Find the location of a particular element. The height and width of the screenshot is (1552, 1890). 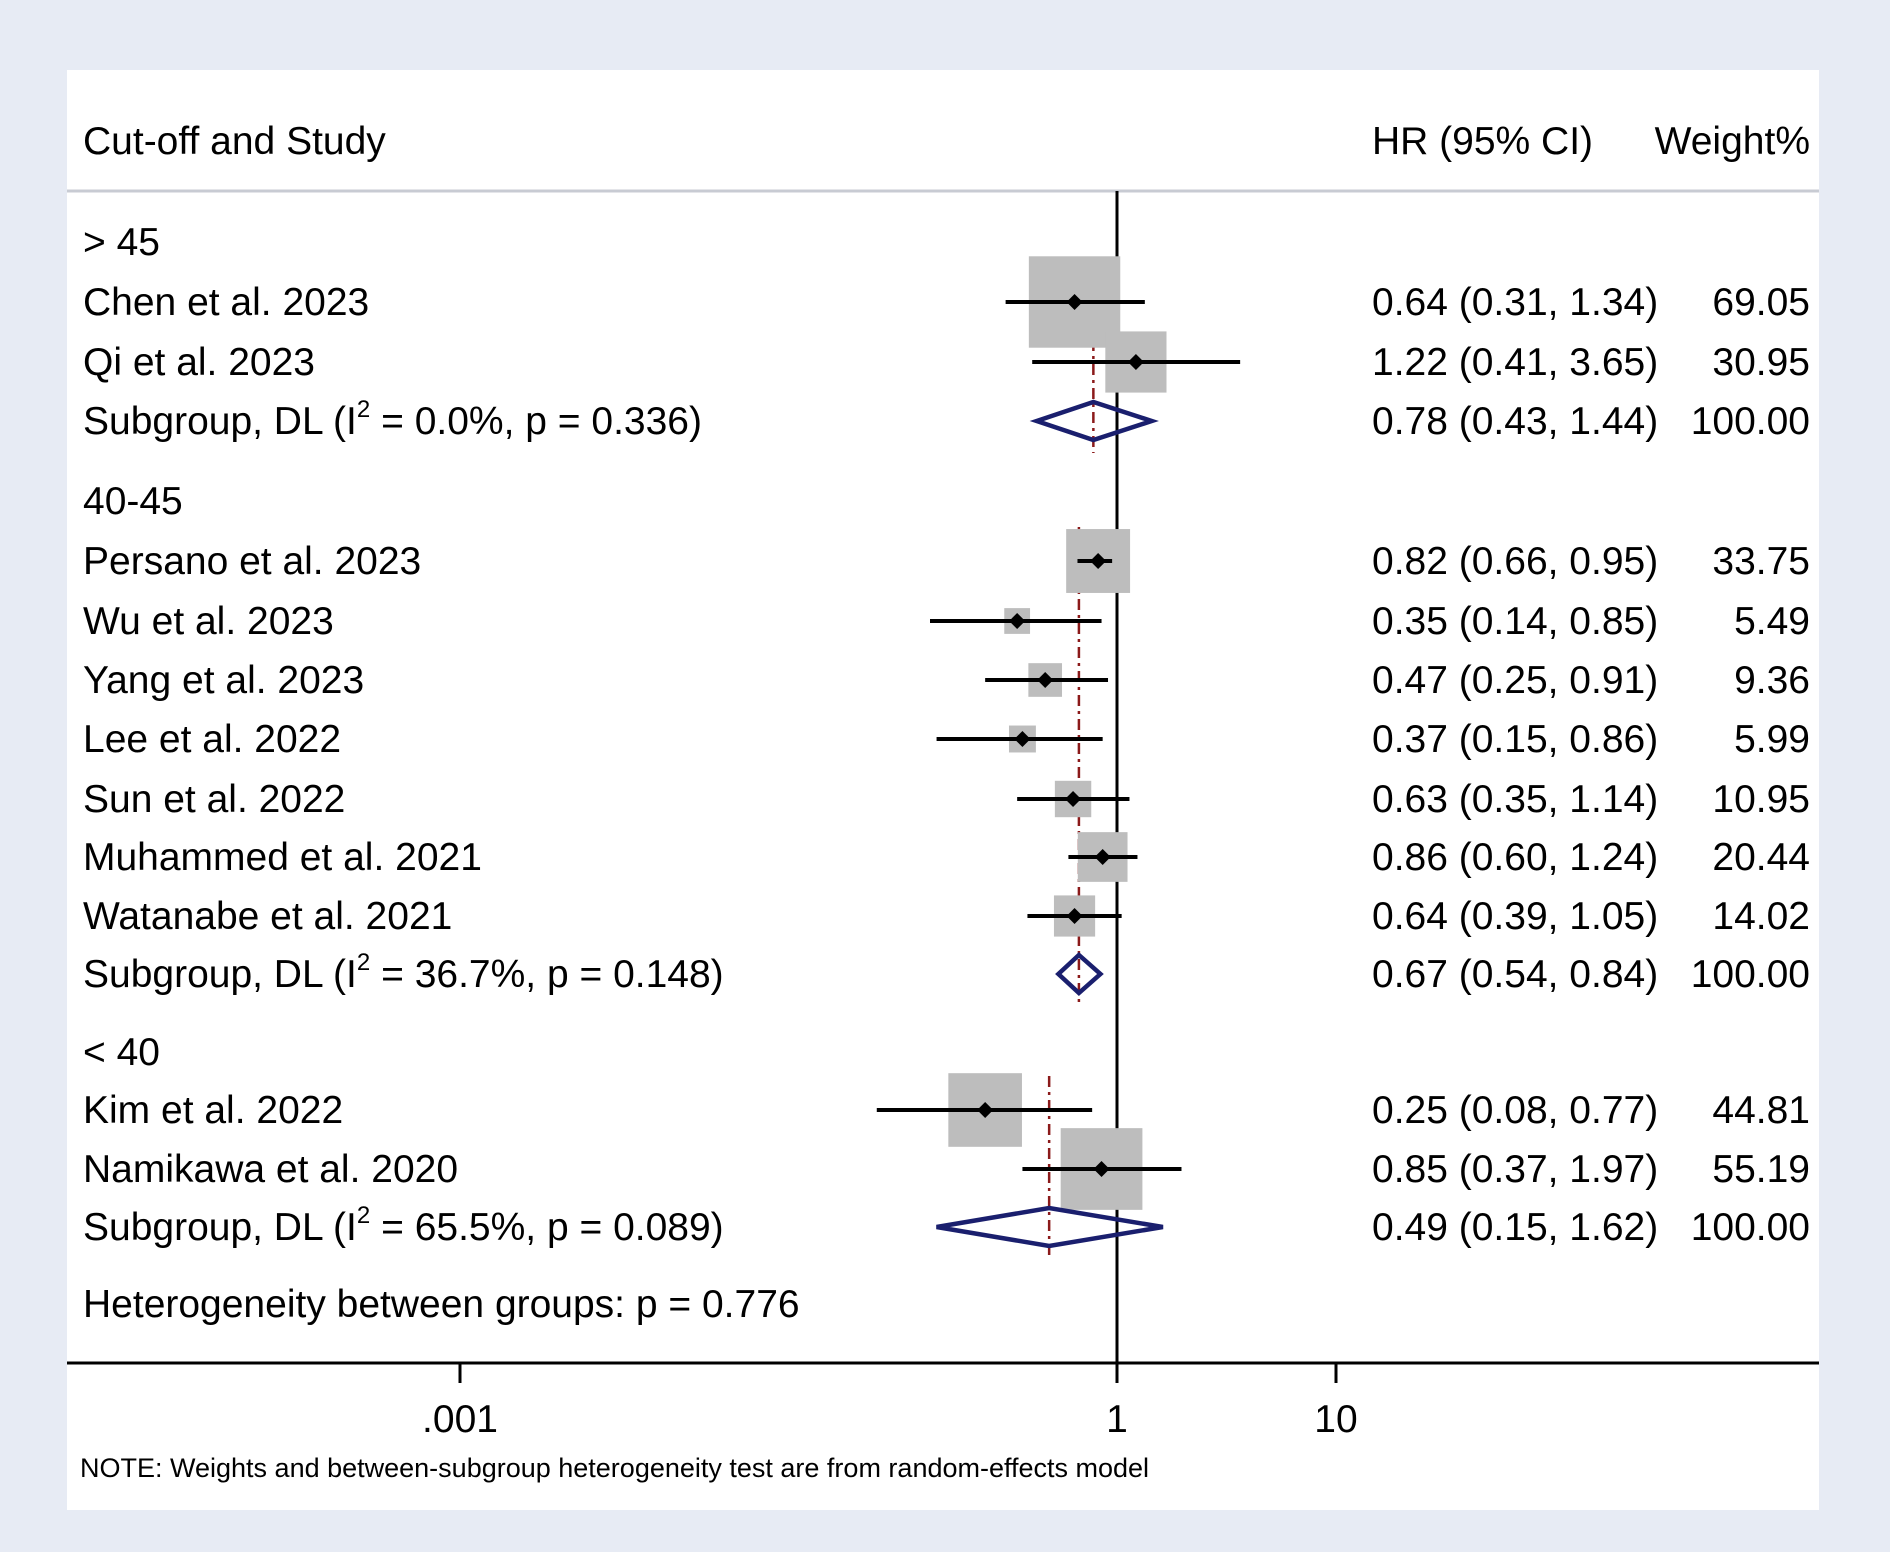

x-tick-label: 1 is located at coordinates (1117, 1419).